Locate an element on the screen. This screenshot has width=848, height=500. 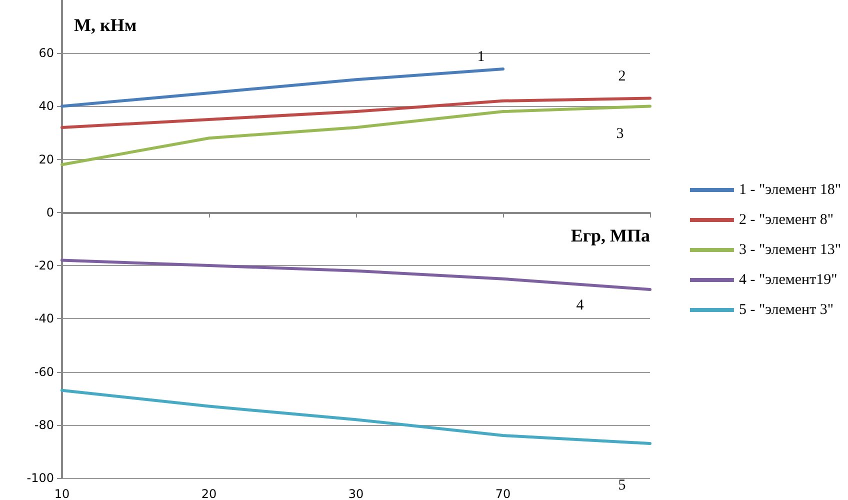
legend-label: 1 - "элемент 18" is located at coordinates (790, 190).